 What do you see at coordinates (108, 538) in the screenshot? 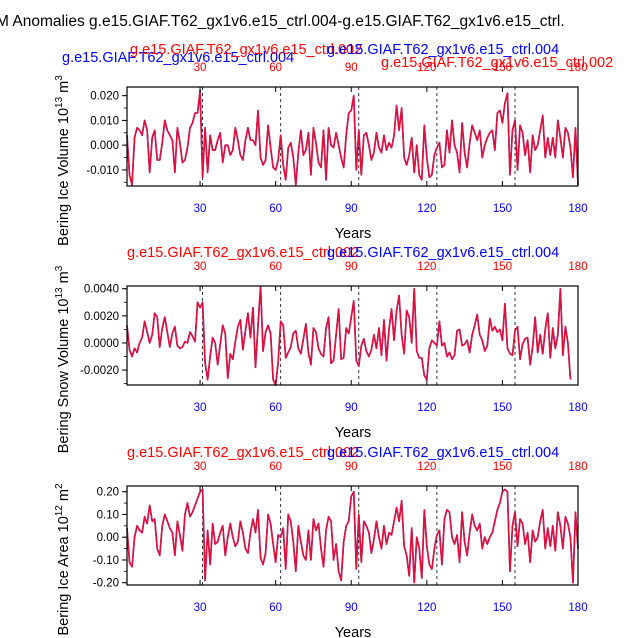
I see `y-tick-label: 0.00` at bounding box center [108, 538].